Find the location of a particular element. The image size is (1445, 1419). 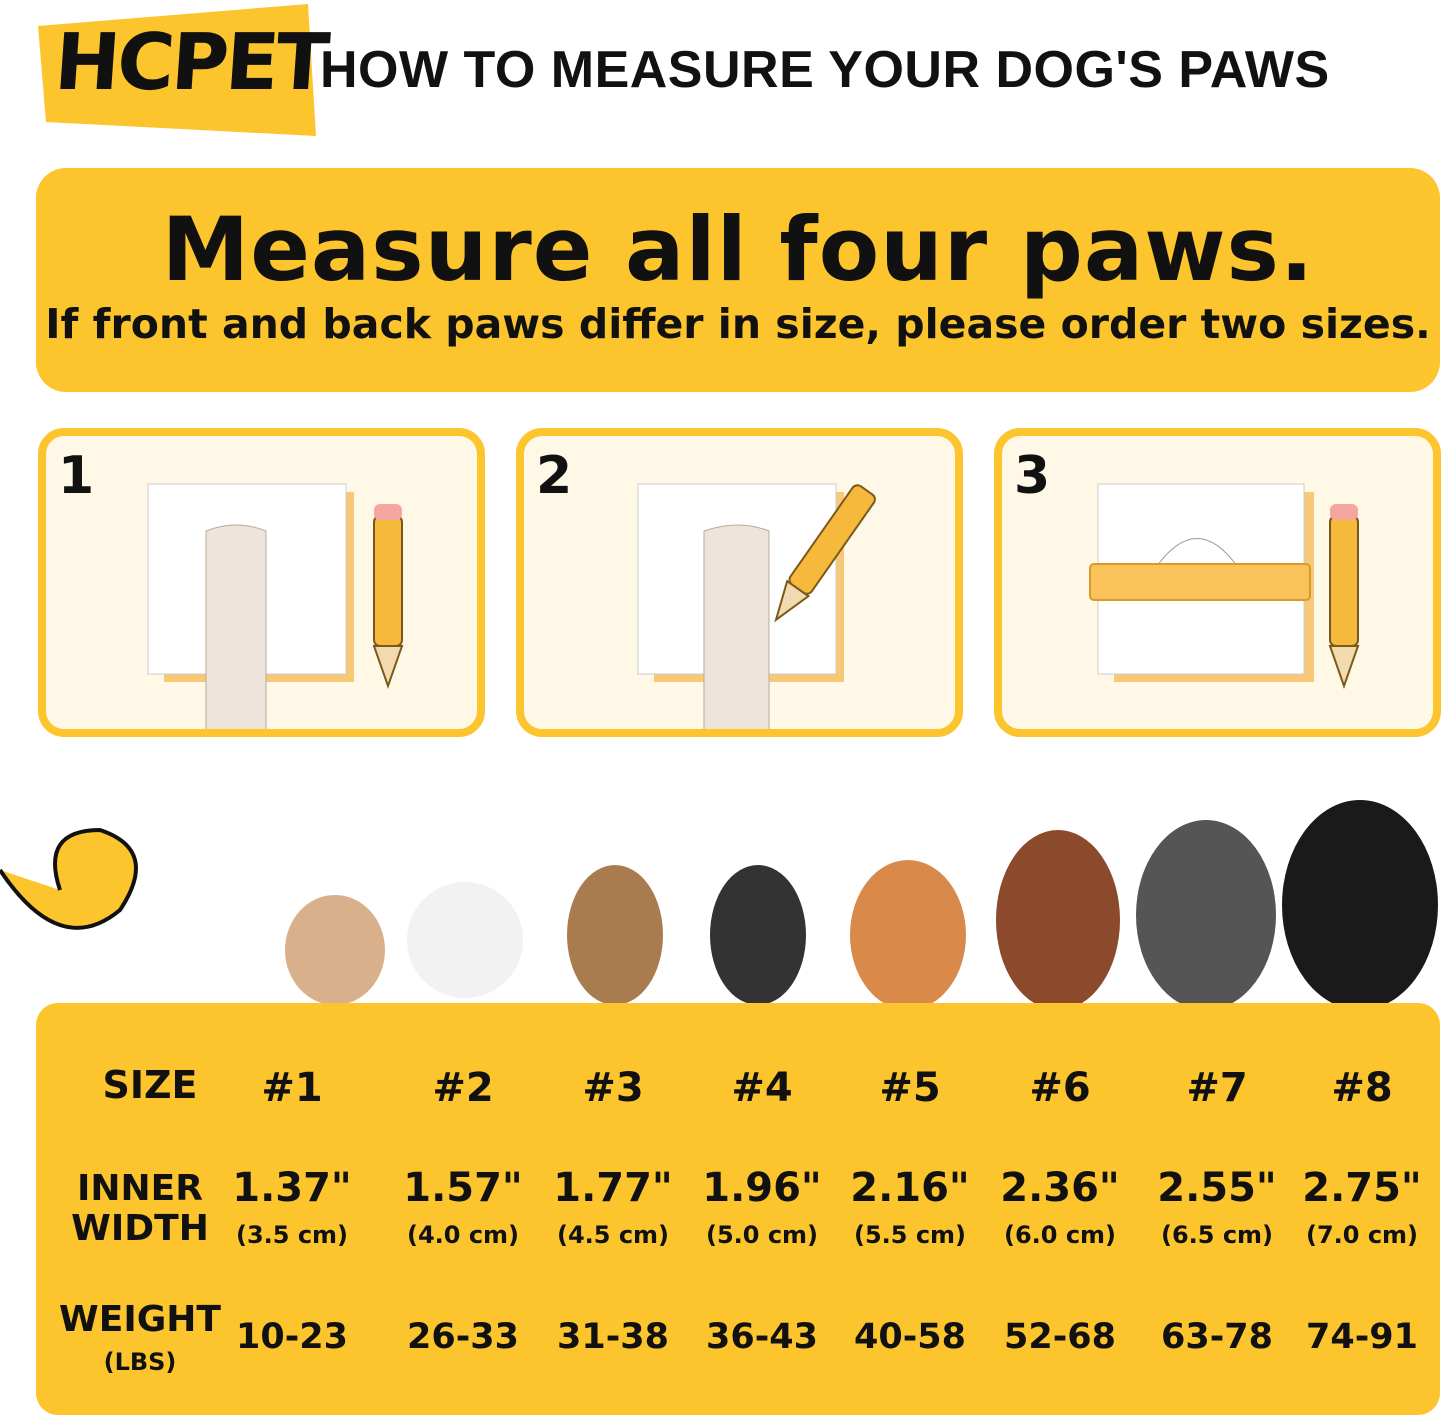

size-value: #1 is located at coordinates (292, 1088).